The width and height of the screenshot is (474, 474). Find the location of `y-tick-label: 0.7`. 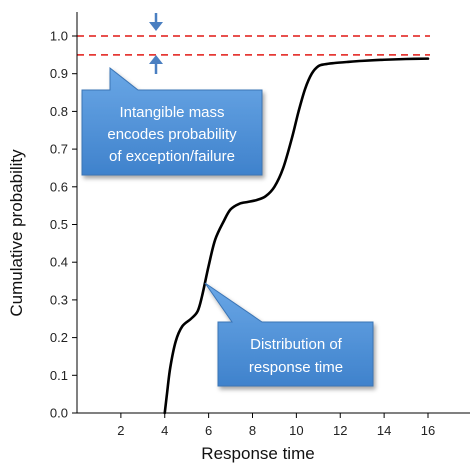

y-tick-label: 0.7 is located at coordinates (59, 149).